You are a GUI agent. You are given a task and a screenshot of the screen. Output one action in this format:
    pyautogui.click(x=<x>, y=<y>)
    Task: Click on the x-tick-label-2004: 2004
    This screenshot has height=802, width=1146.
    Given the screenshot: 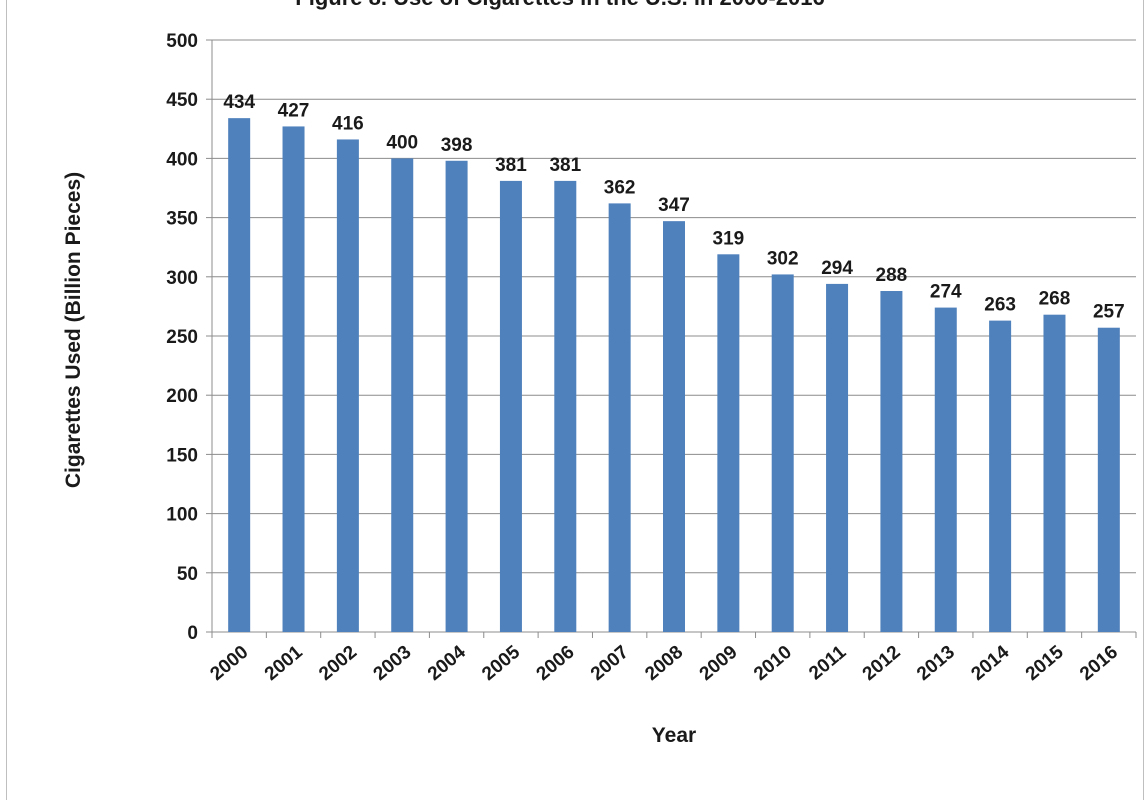 What is the action you would take?
    pyautogui.click(x=447, y=663)
    